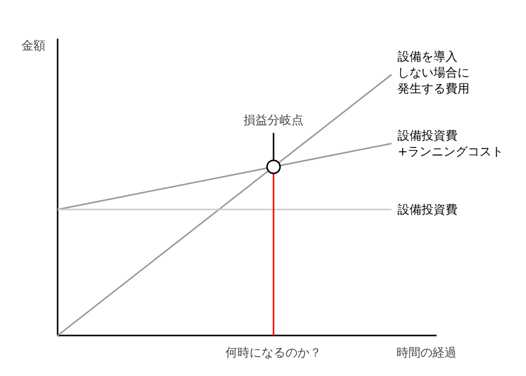 The image size is (526, 376). What do you see at coordinates (274, 119) in the screenshot?
I see `annotation: 損益分岐点` at bounding box center [274, 119].